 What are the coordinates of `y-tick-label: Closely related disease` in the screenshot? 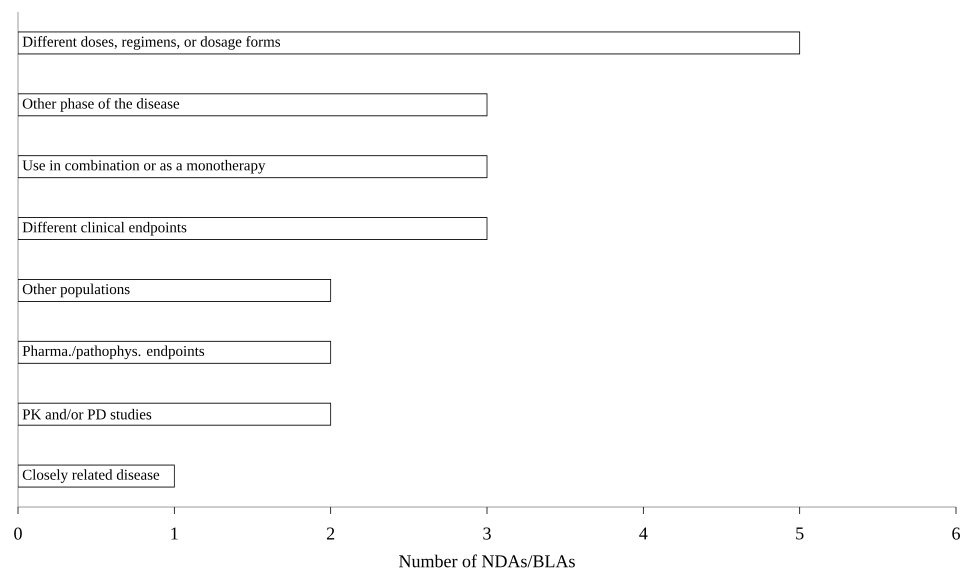 It's located at (91, 476).